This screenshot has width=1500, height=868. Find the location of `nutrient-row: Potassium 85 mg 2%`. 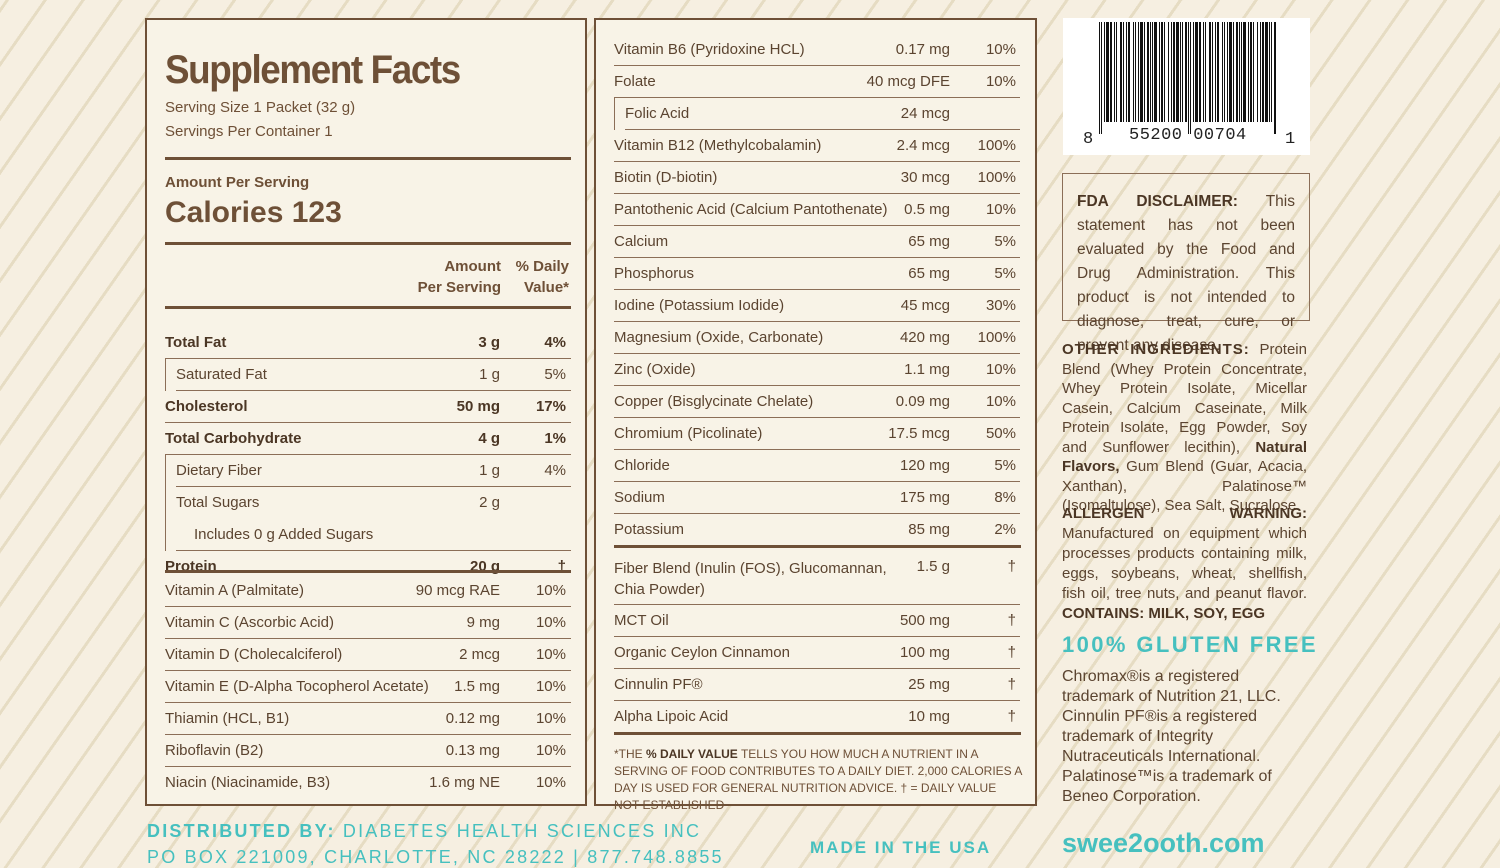

nutrient-row: Potassium 85 mg 2% is located at coordinates (817, 530).